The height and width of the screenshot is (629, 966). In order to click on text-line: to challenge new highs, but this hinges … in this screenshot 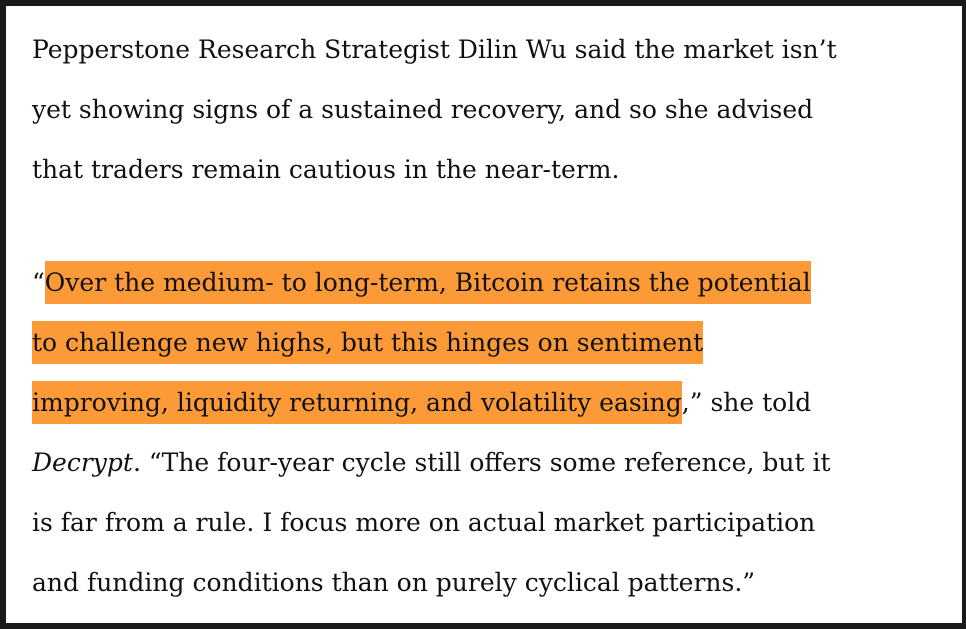, I will do `click(487, 343)`.